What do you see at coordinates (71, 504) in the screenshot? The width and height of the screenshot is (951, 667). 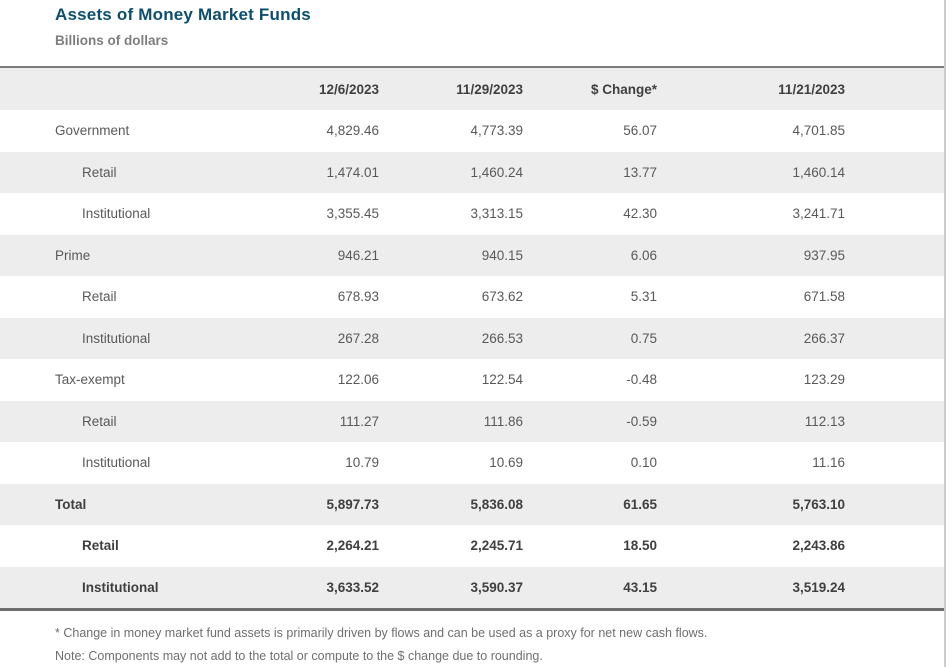 I see `row-label: Total` at bounding box center [71, 504].